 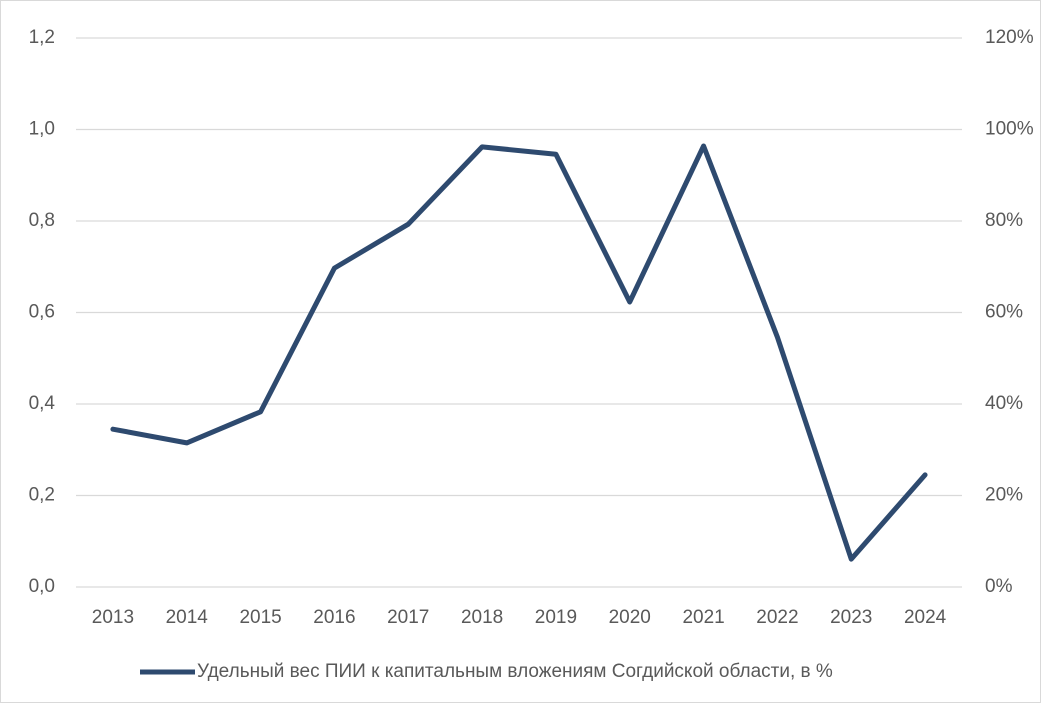 I want to click on y2-tick-label: 0%, so click(x=999, y=586).